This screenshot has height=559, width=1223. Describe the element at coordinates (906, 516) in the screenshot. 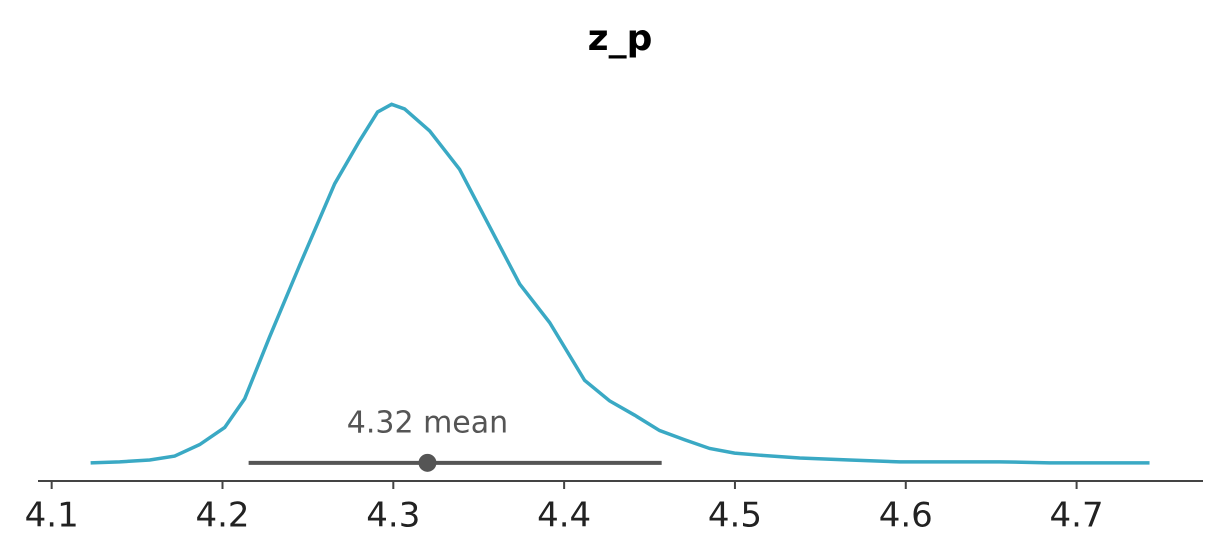

I see `x-tick-label: 4.6` at that location.